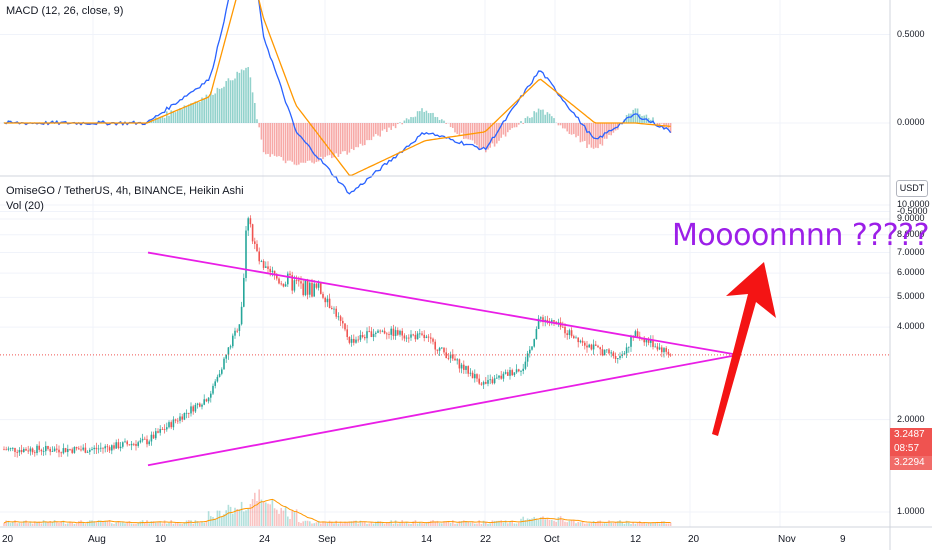 This screenshot has height=550, width=932. What do you see at coordinates (25, 206) in the screenshot?
I see `volume-legend: Vol (20)` at bounding box center [25, 206].